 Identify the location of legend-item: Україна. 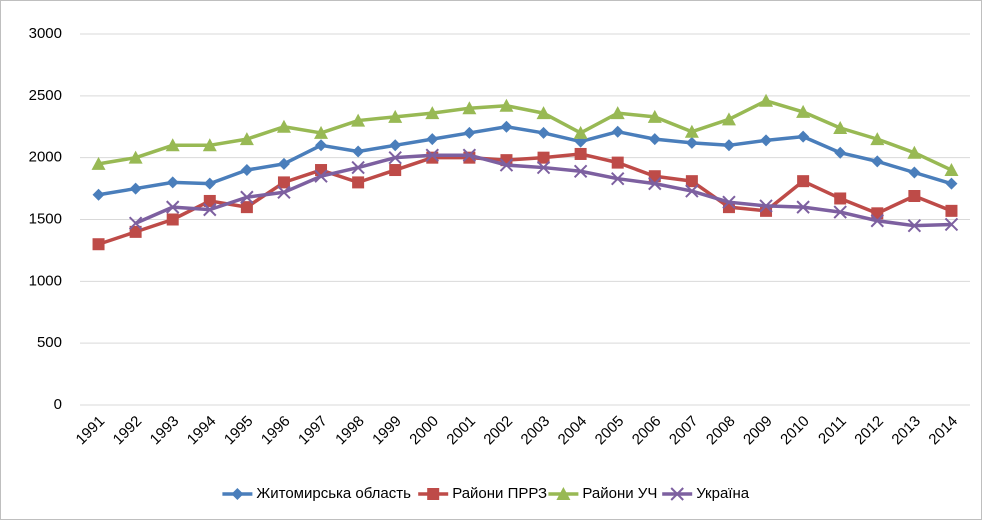
(706, 493).